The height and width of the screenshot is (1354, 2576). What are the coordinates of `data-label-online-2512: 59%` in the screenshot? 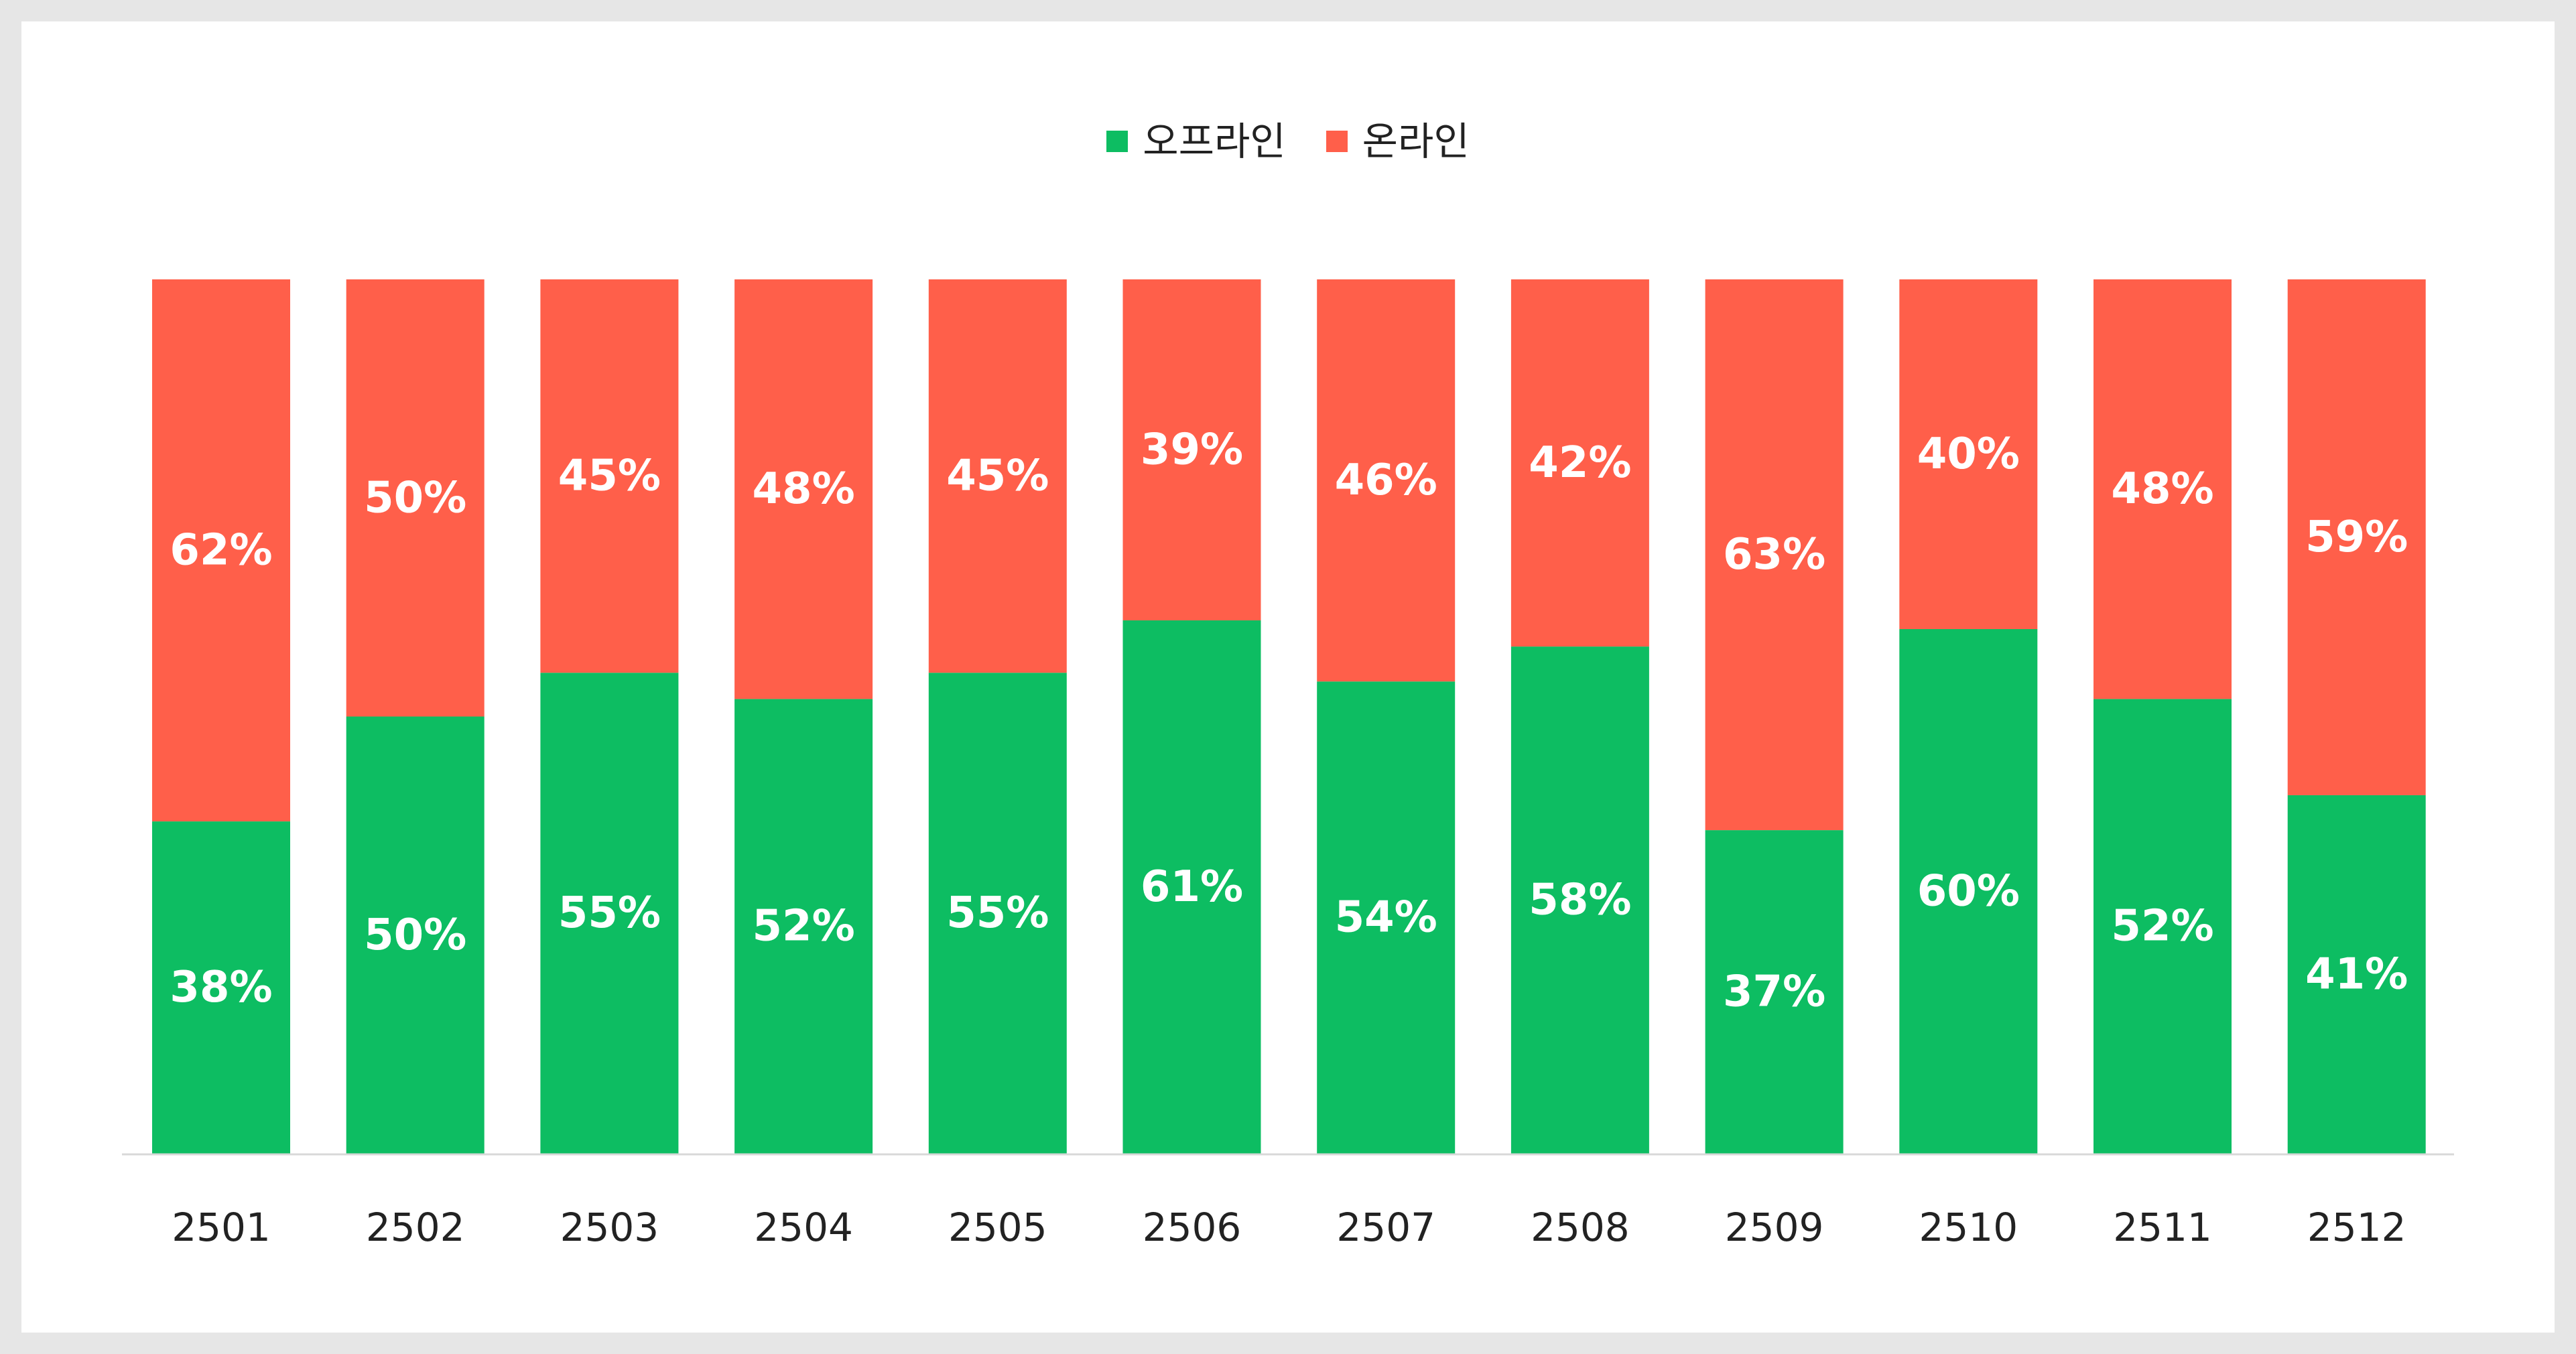 It's located at (2356, 537).